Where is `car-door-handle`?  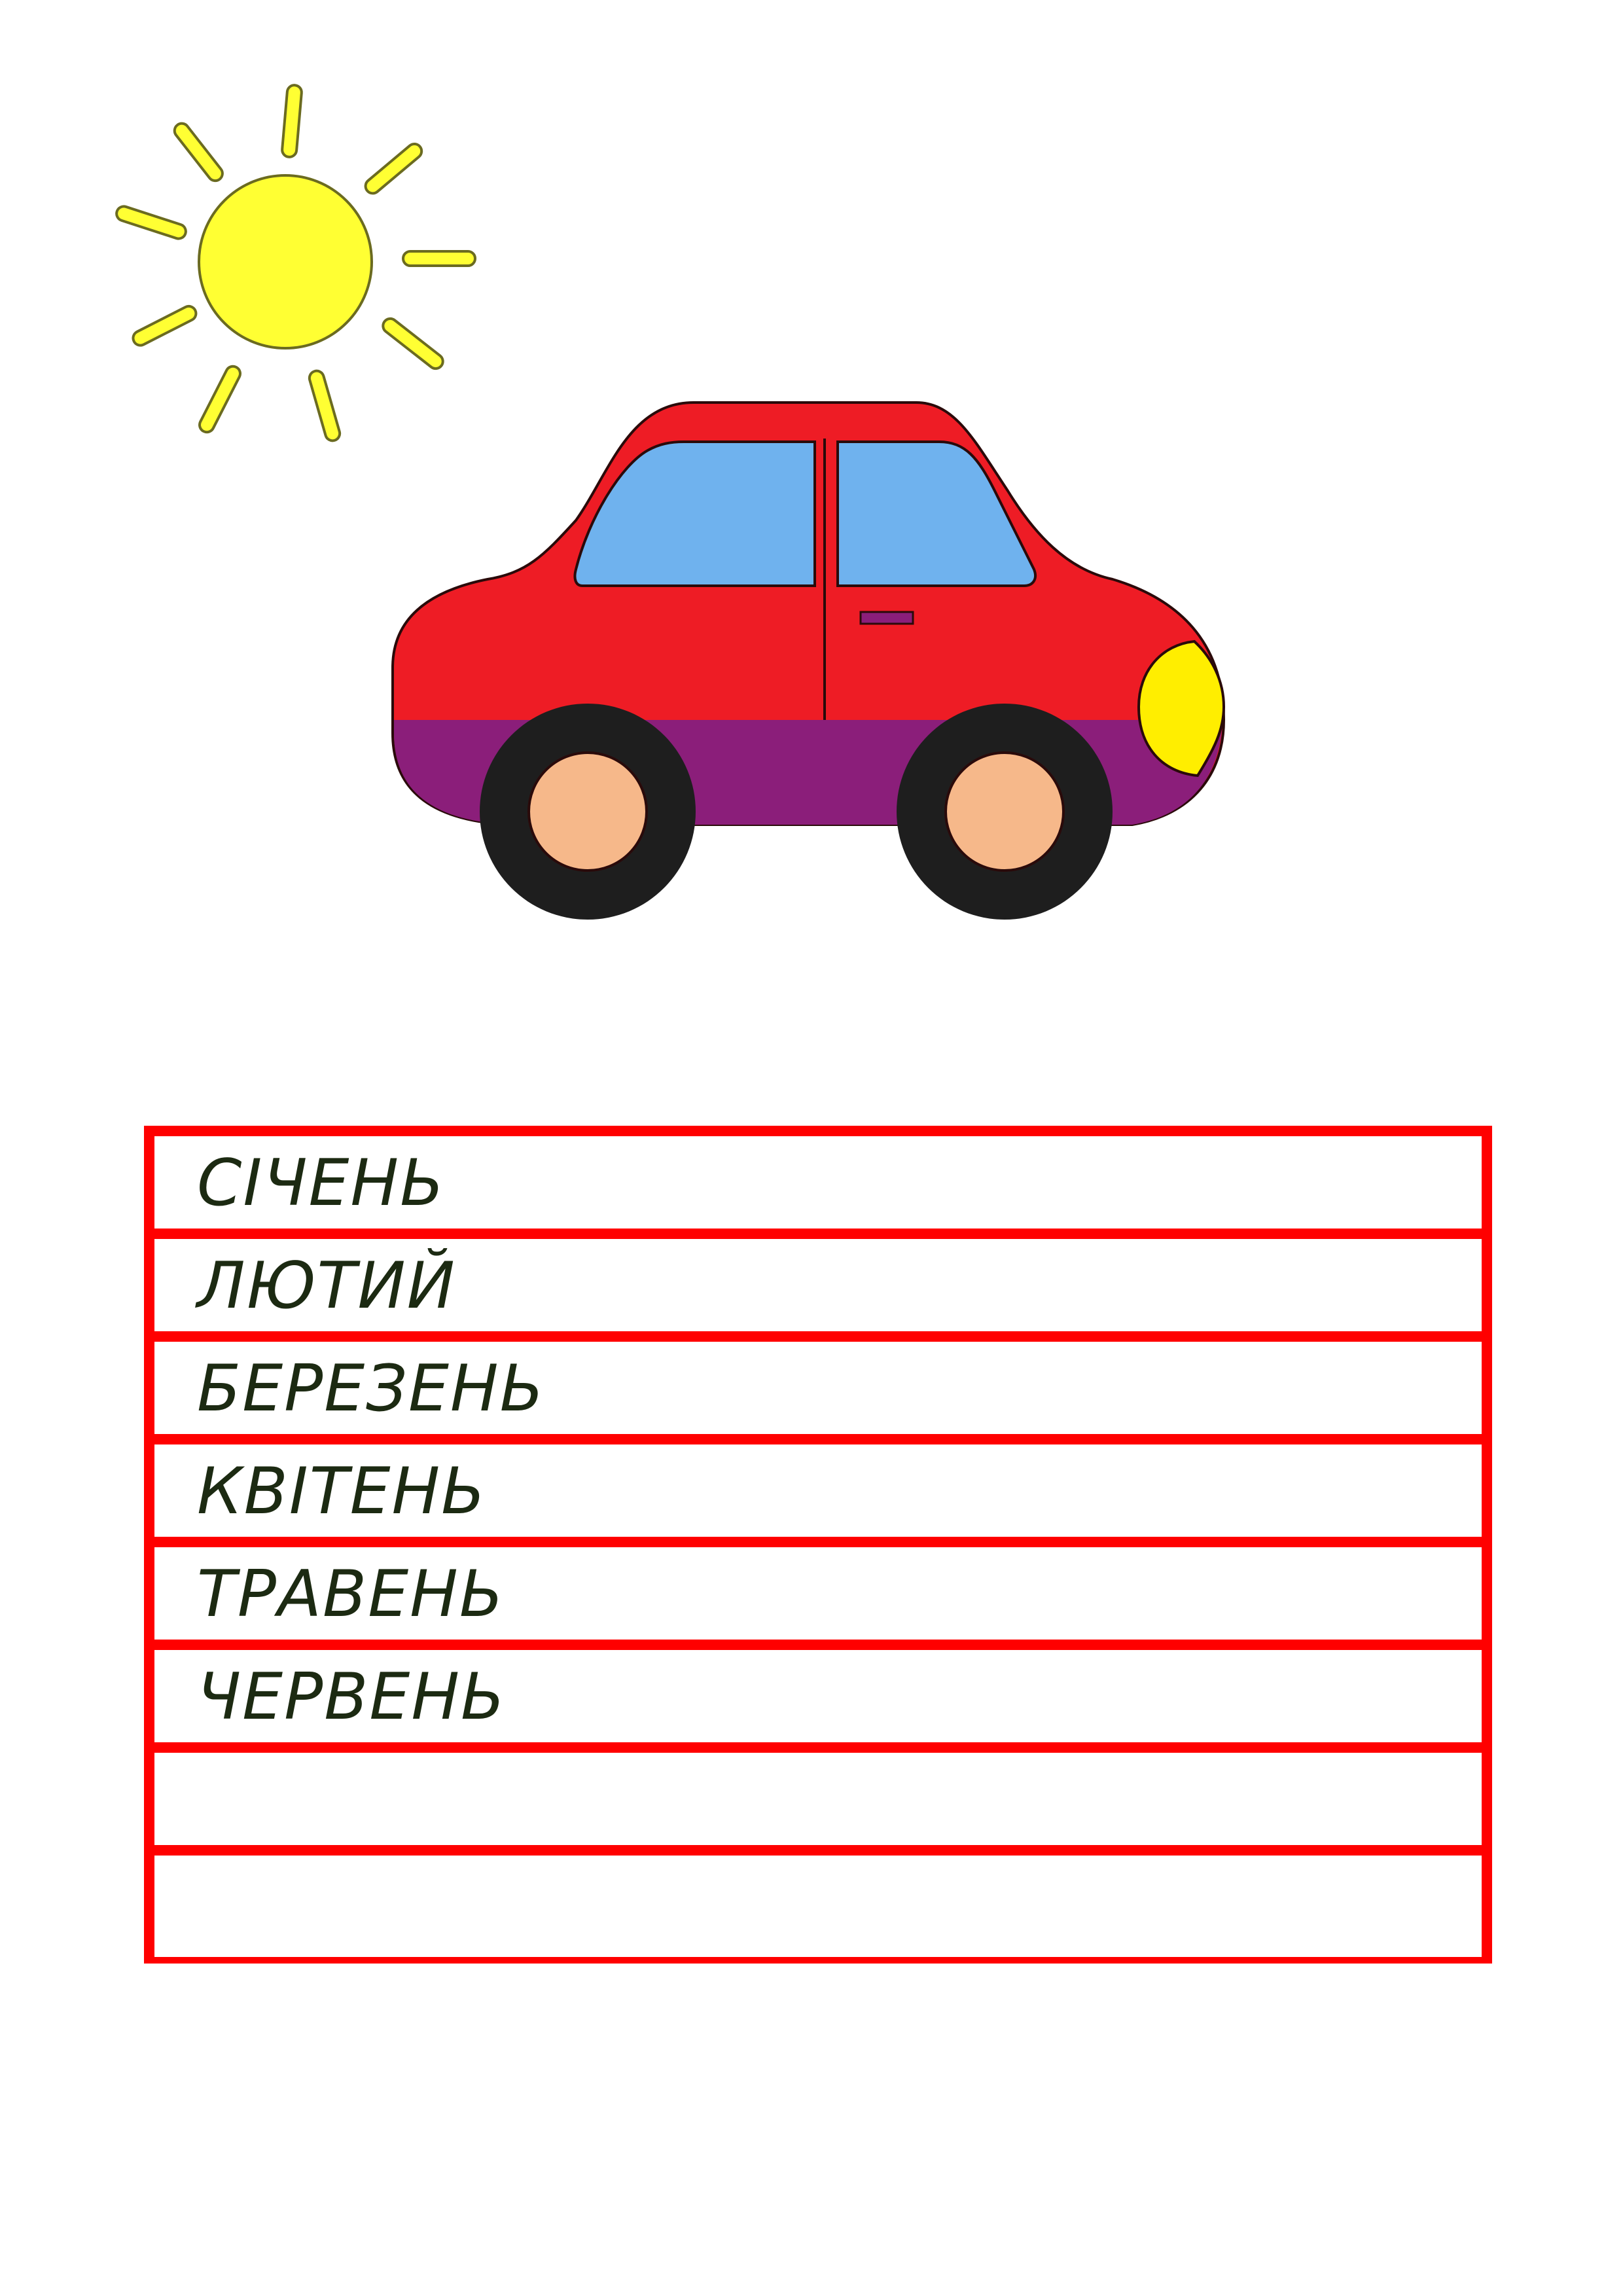
car-door-handle is located at coordinates (886, 618).